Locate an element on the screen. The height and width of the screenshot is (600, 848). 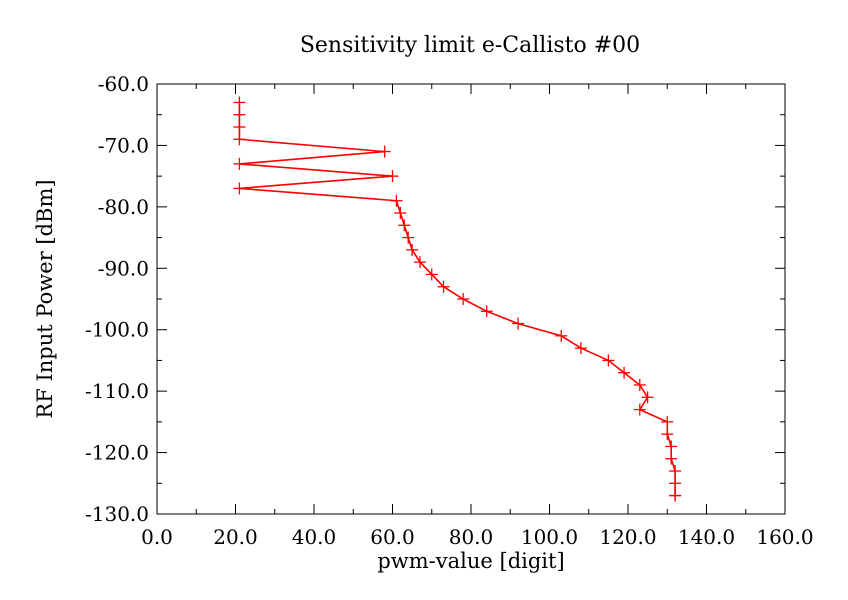
x-tick-label: 80.0 is located at coordinates (471, 537).